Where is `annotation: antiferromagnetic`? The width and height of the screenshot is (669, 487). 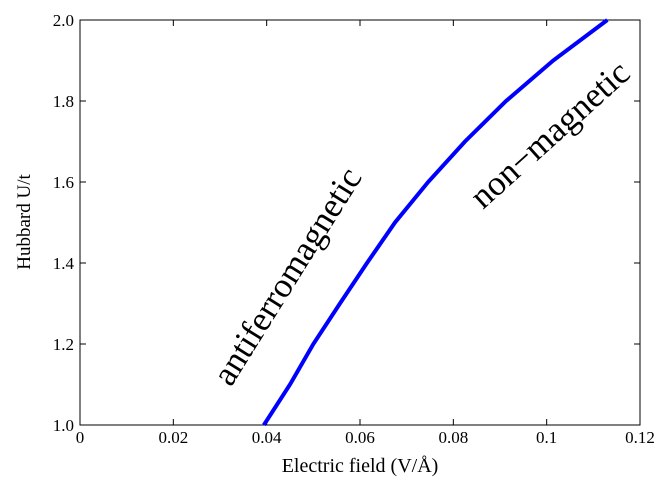 annotation: antiferromagnetic is located at coordinates (287, 276).